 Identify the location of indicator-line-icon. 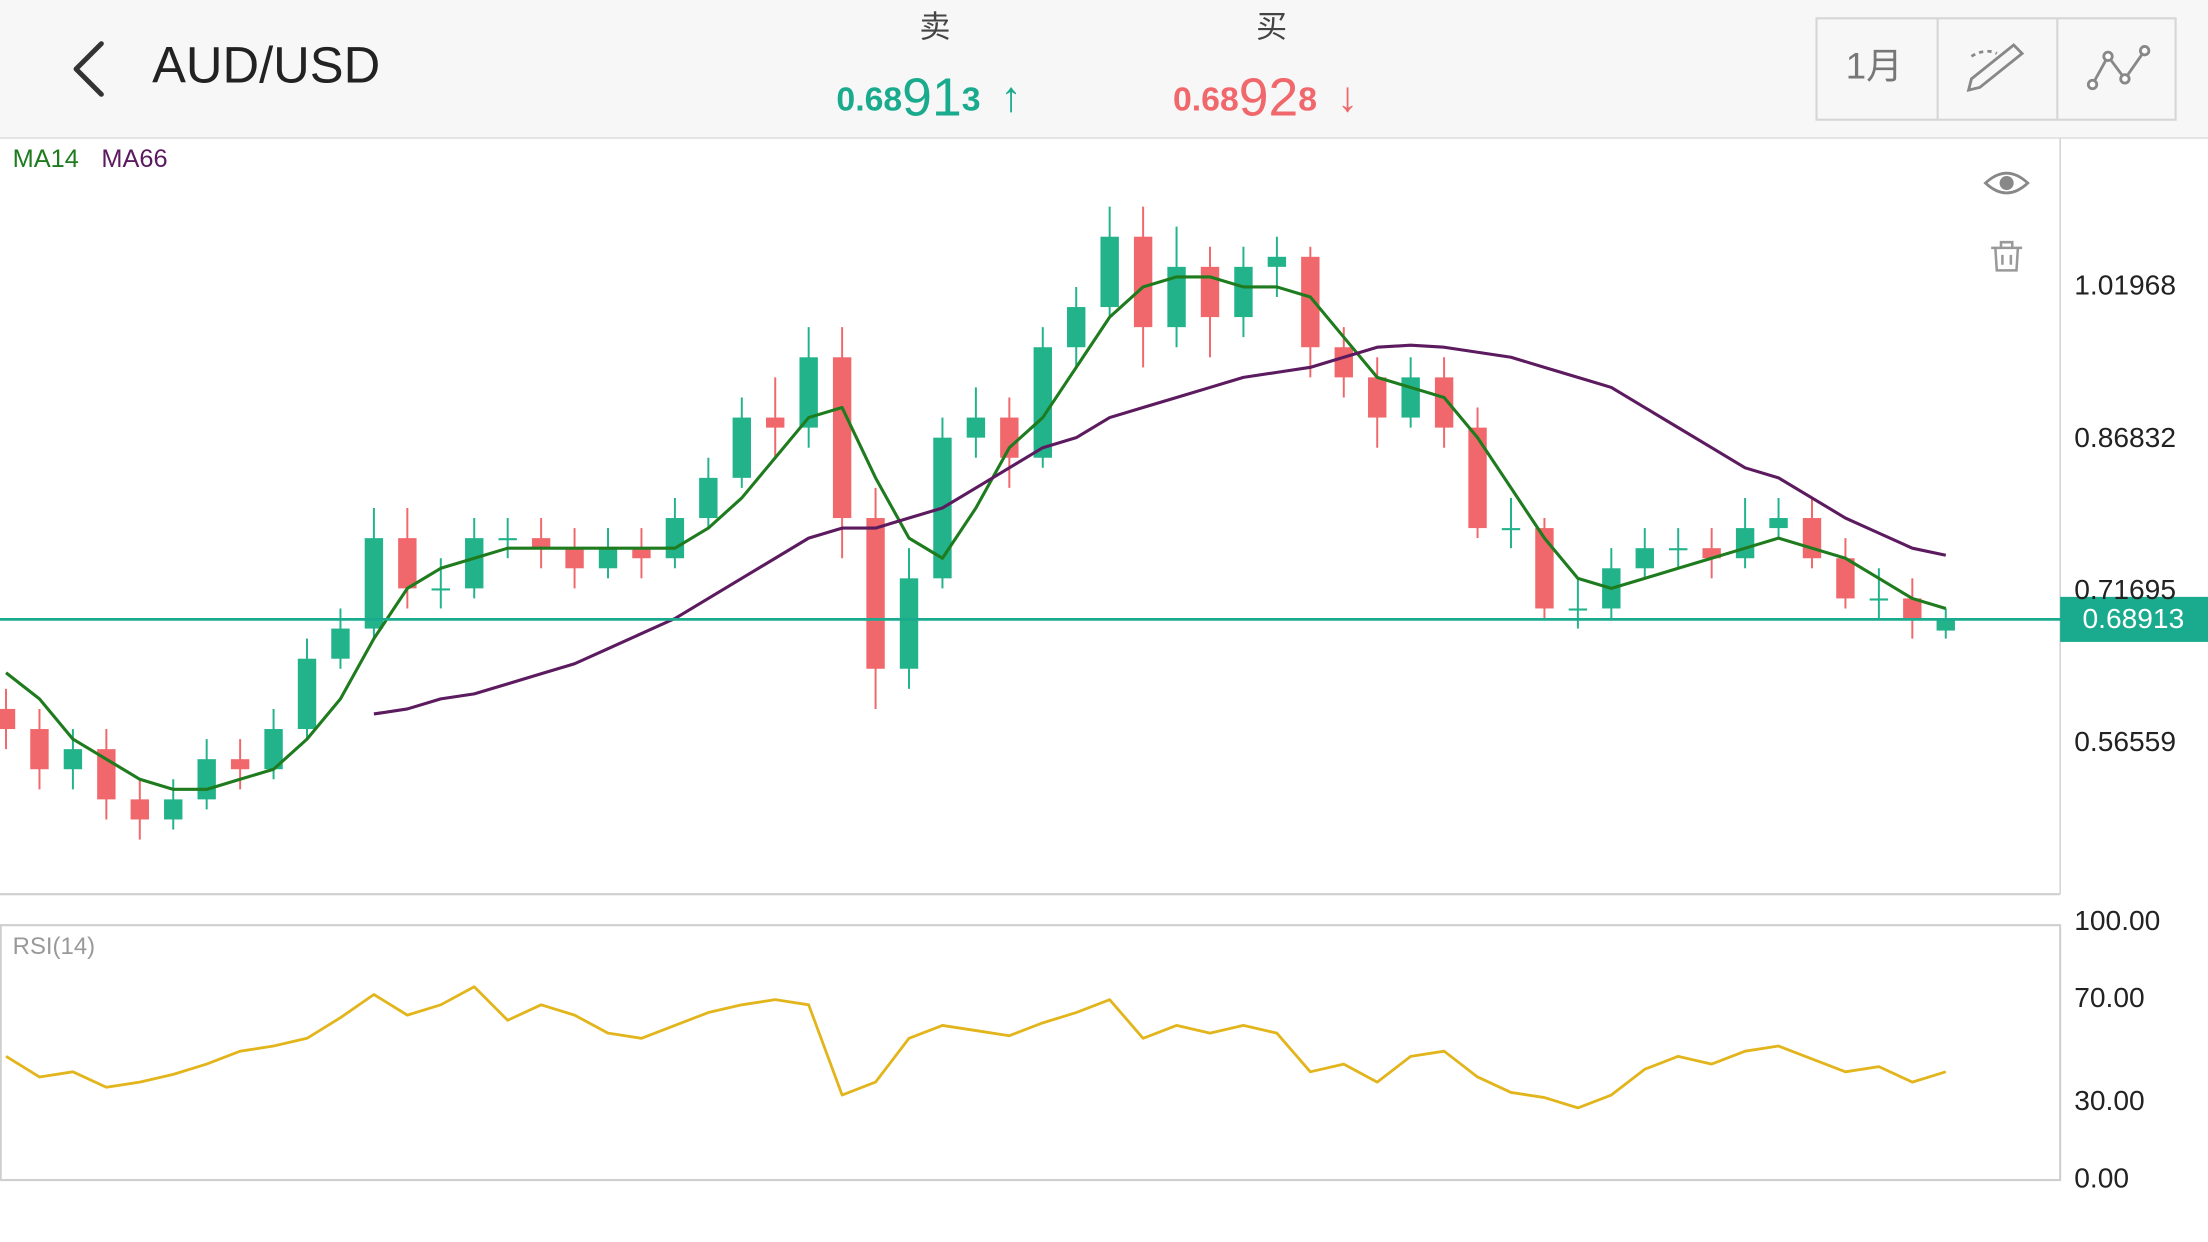
(2118, 67).